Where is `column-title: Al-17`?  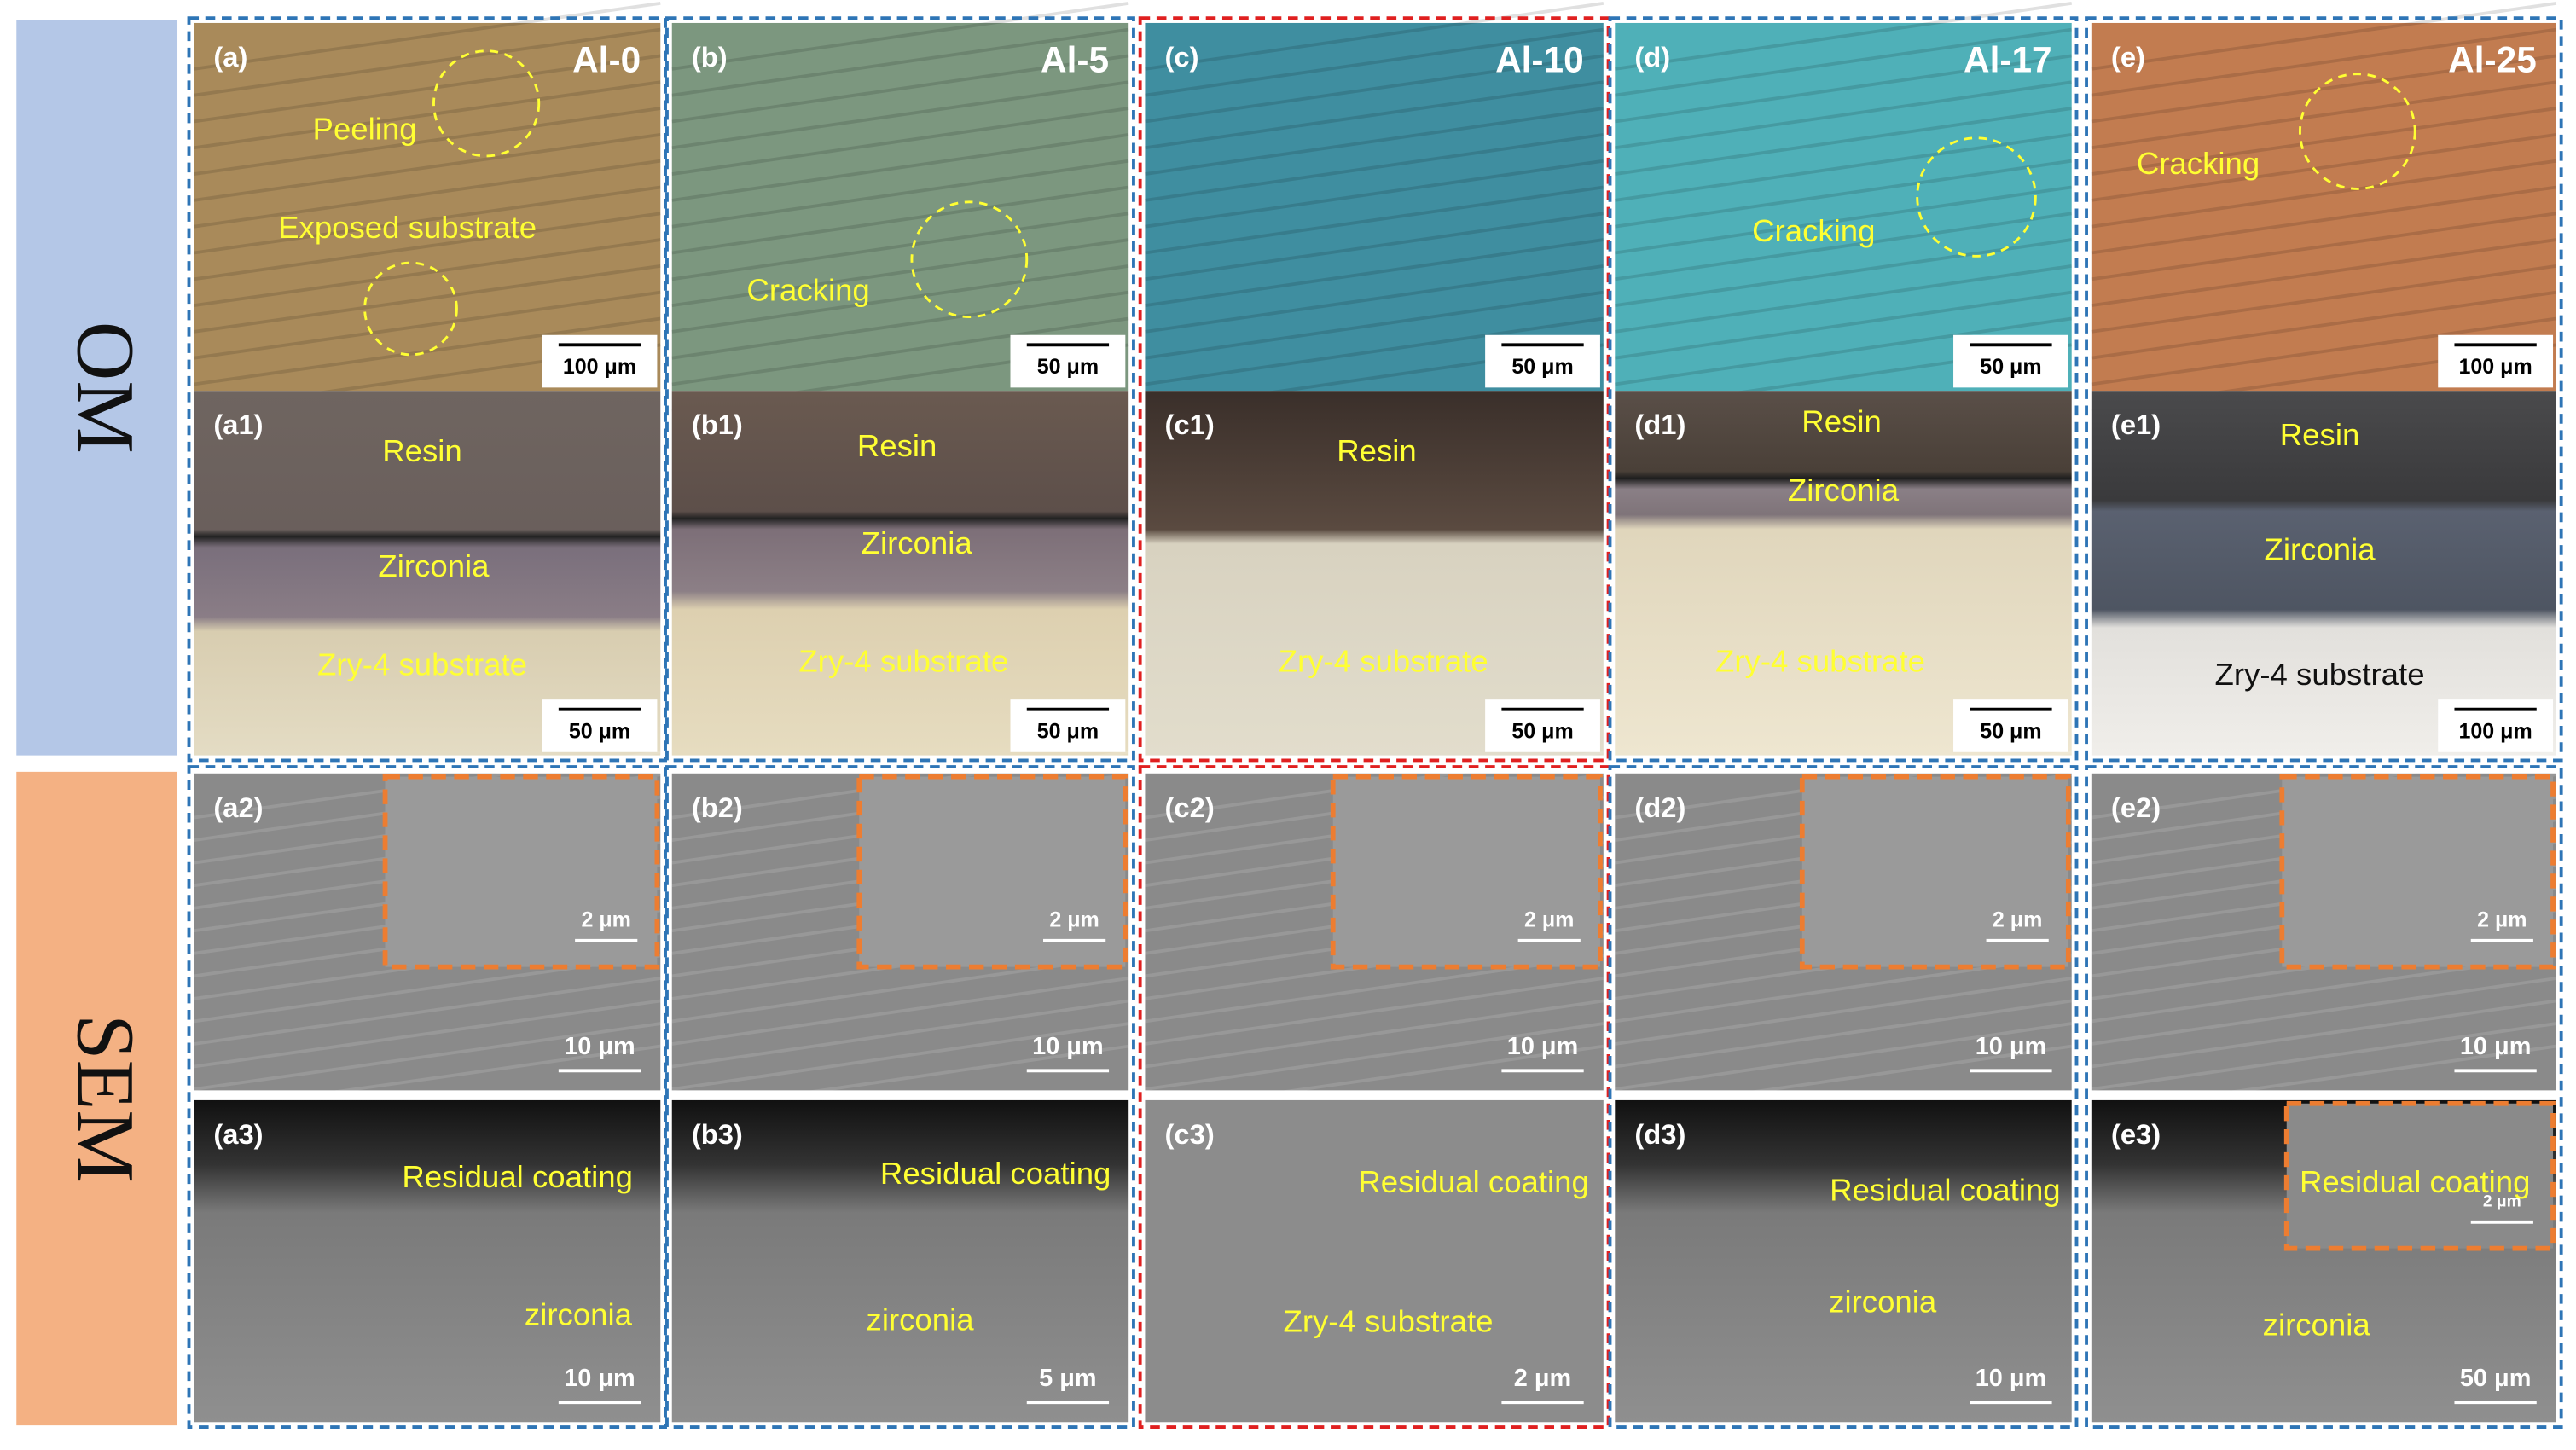
column-title: Al-17 is located at coordinates (2008, 59).